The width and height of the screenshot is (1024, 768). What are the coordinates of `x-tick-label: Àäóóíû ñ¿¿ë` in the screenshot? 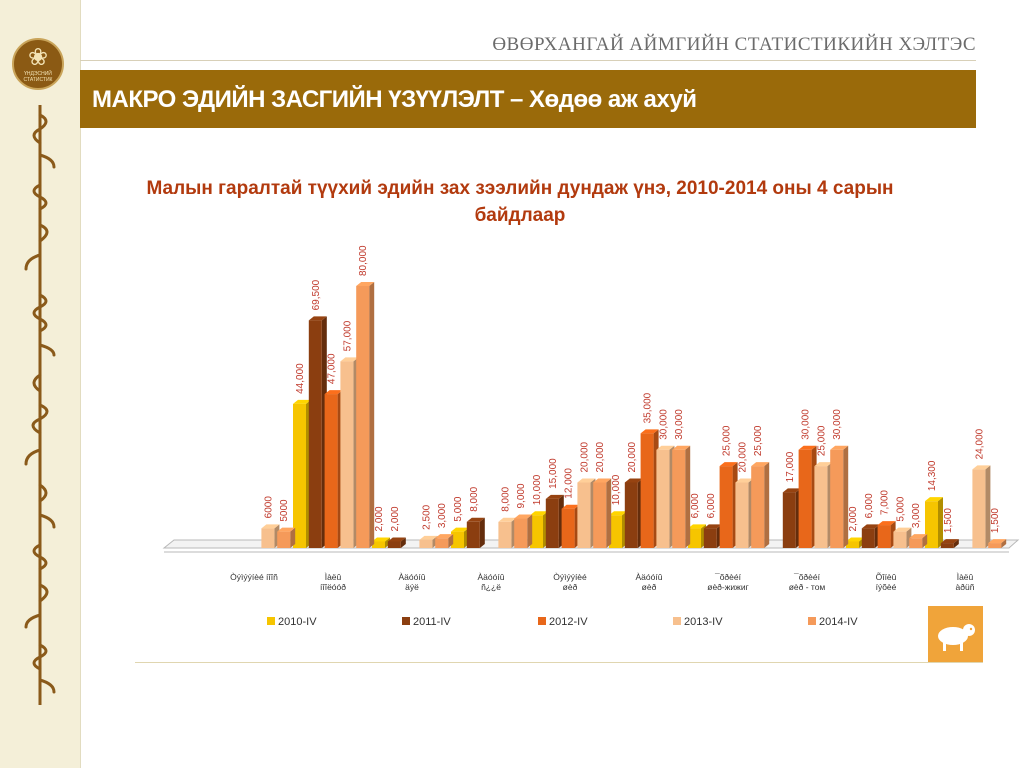 It's located at (491, 582).